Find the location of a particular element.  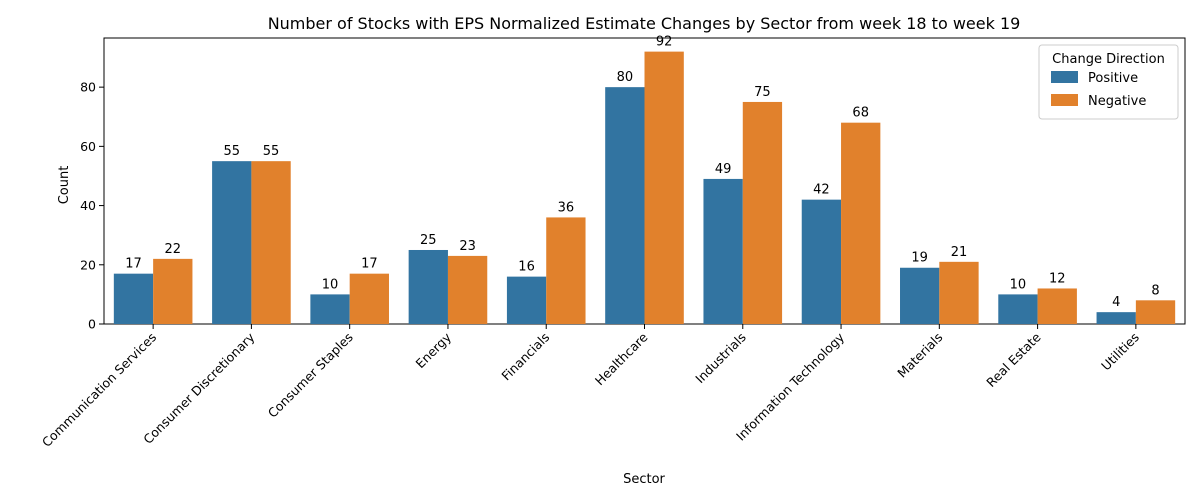

bar-label-positive-8: 19 is located at coordinates (919, 258).